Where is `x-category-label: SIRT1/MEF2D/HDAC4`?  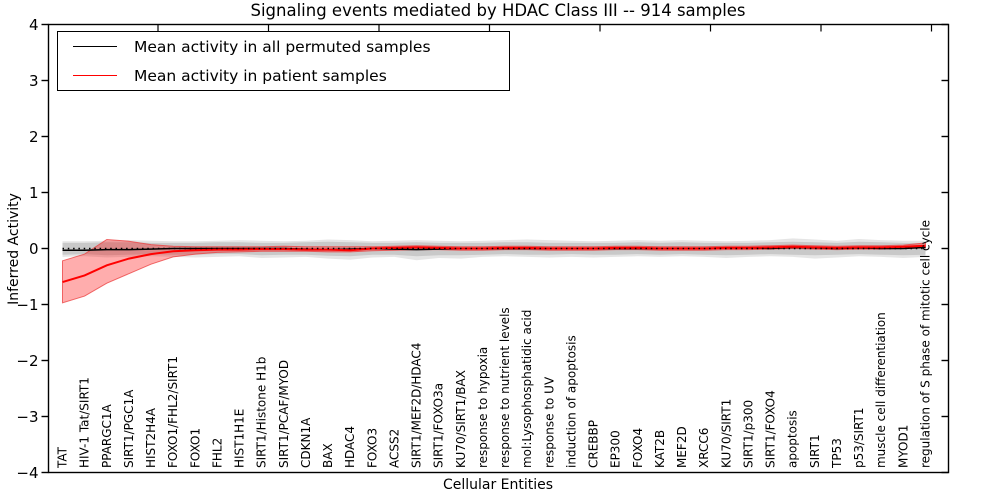 x-category-label: SIRT1/MEF2D/HDAC4 is located at coordinates (417, 405).